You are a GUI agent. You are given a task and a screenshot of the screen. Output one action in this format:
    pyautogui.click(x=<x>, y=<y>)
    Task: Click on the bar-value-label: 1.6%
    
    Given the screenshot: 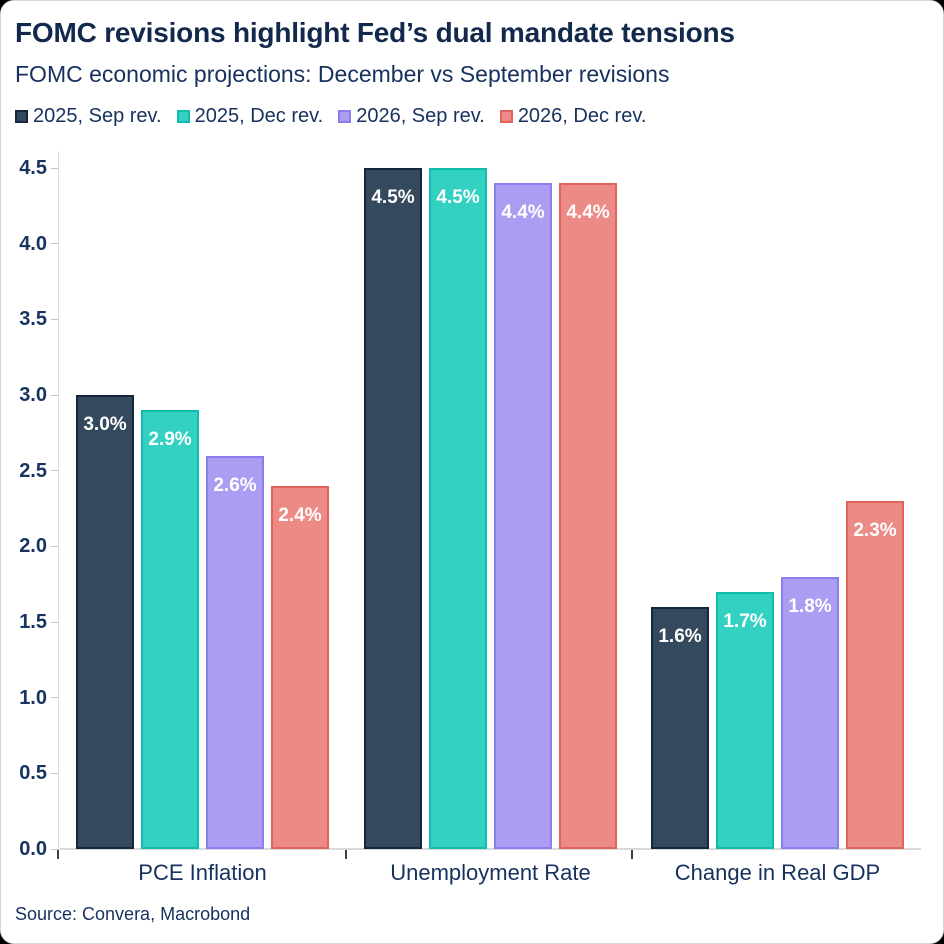 What is the action you would take?
    pyautogui.click(x=680, y=636)
    